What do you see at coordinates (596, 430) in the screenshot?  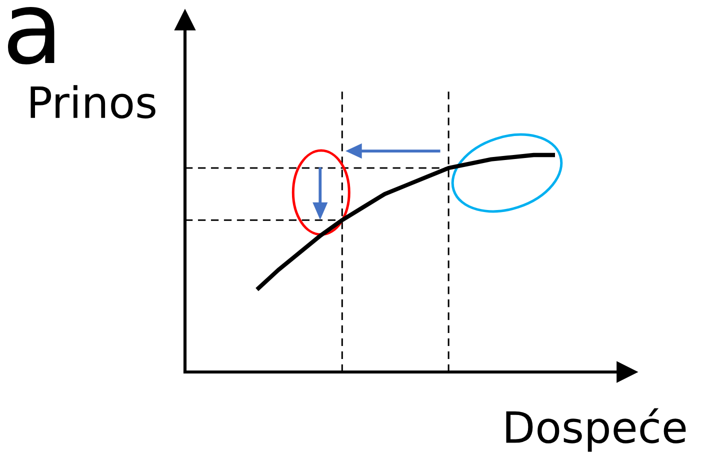 I see `x-axis-title: Dospeće` at bounding box center [596, 430].